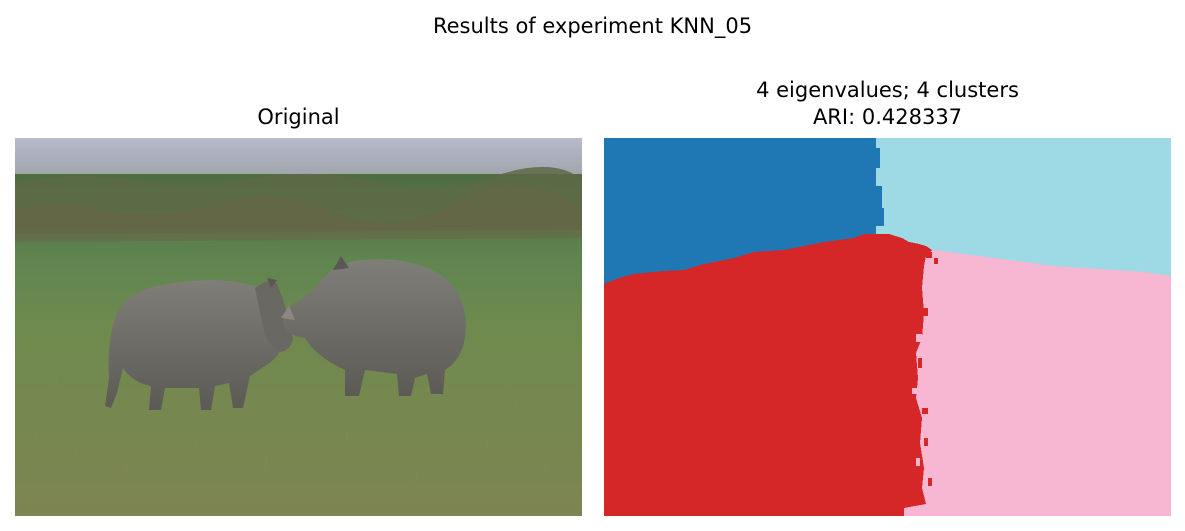 The image size is (1185, 531). I want to click on segmentation-title-line1: 4 eigenvalues; 4 clusters, so click(887, 90).